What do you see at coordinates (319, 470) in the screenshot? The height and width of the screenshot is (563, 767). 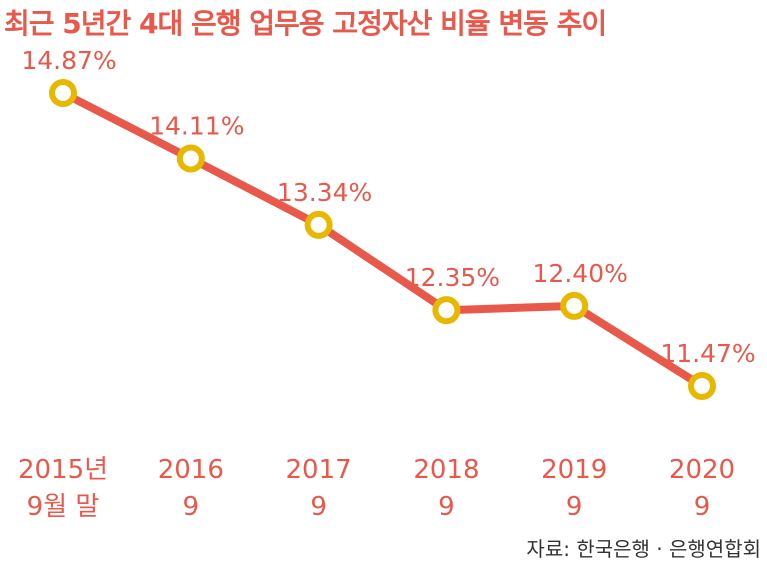 I see `x-tick-label: 2017` at bounding box center [319, 470].